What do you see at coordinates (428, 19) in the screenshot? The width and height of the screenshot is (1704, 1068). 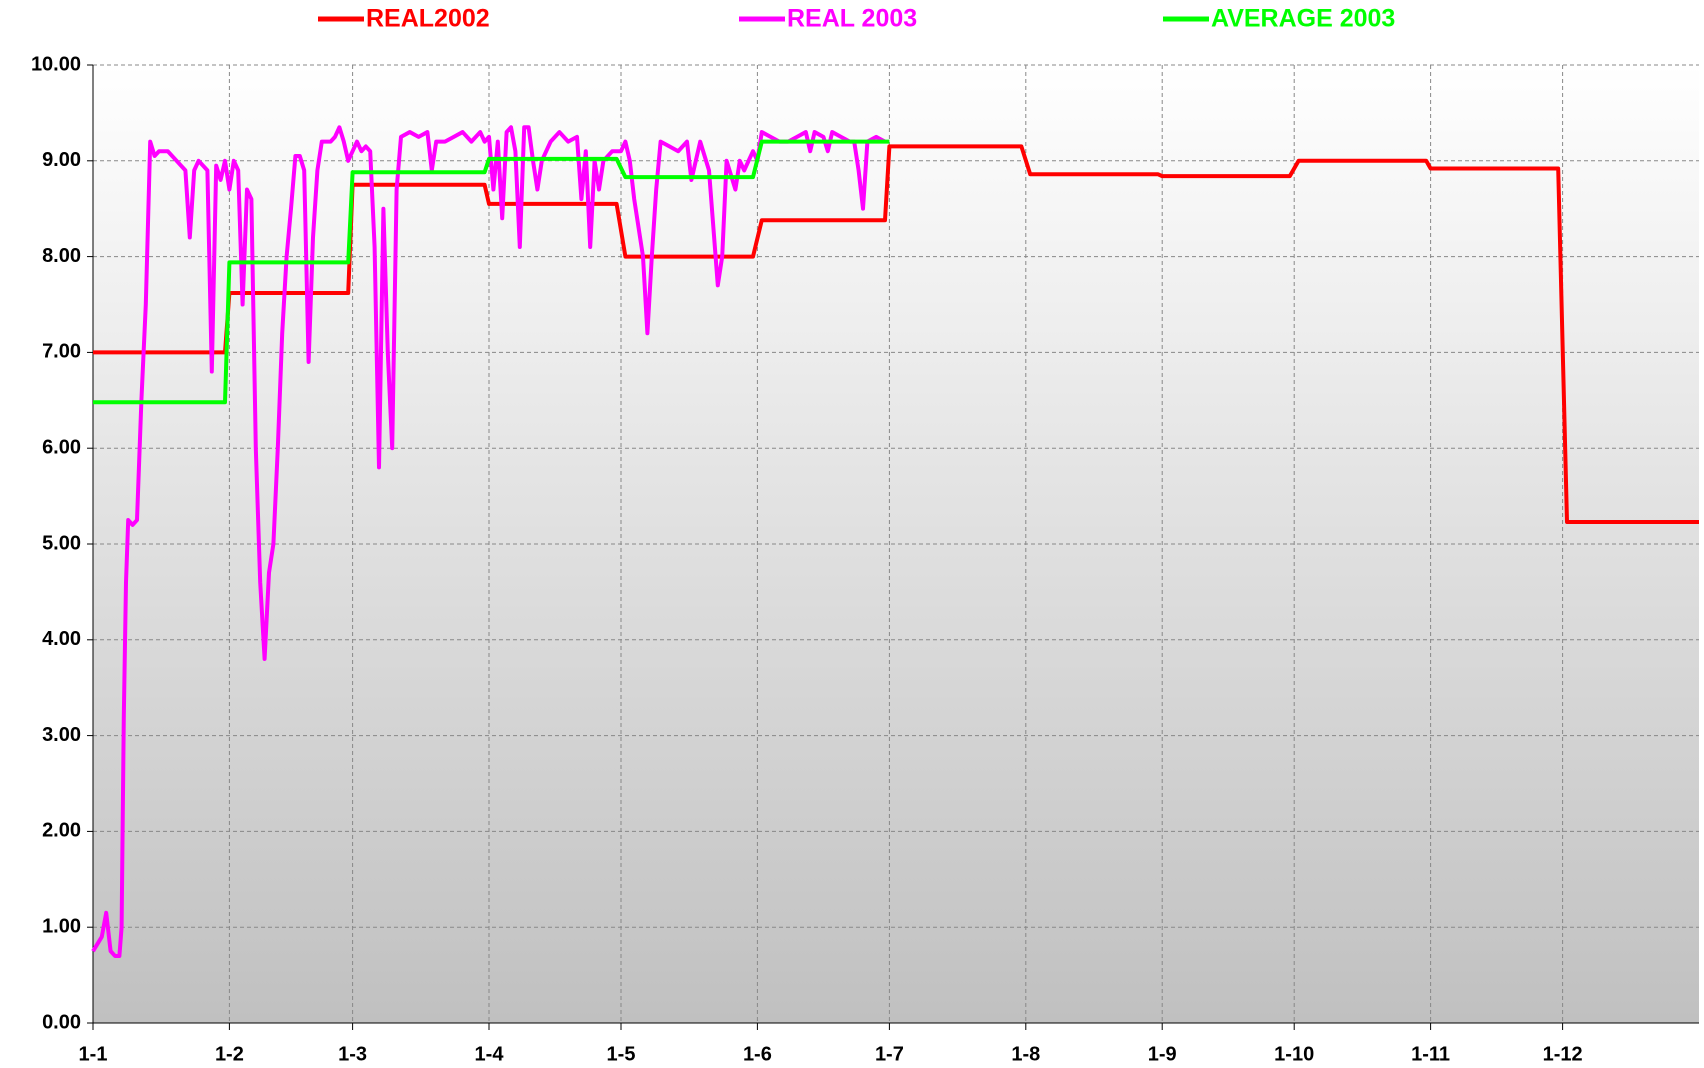 I see `legend-label: REAL2002` at bounding box center [428, 19].